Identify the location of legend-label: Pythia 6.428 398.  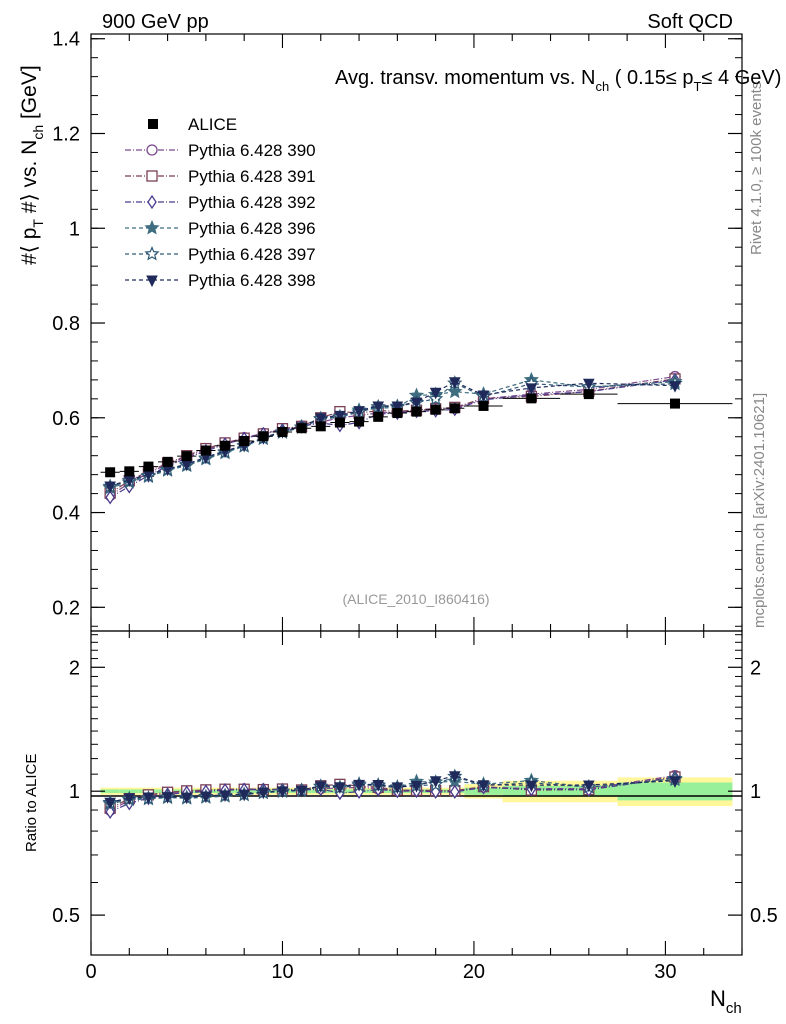
(252, 280).